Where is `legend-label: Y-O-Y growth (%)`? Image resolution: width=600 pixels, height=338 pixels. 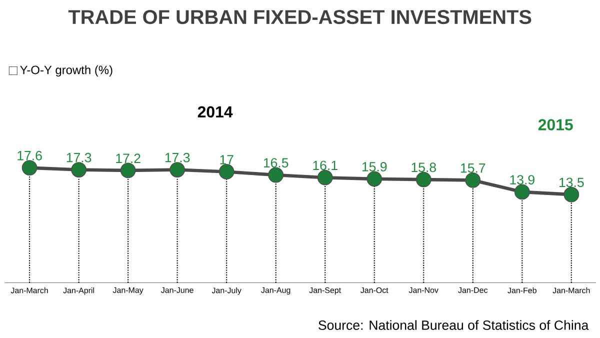 legend-label: Y-O-Y growth (%) is located at coordinates (66, 71).